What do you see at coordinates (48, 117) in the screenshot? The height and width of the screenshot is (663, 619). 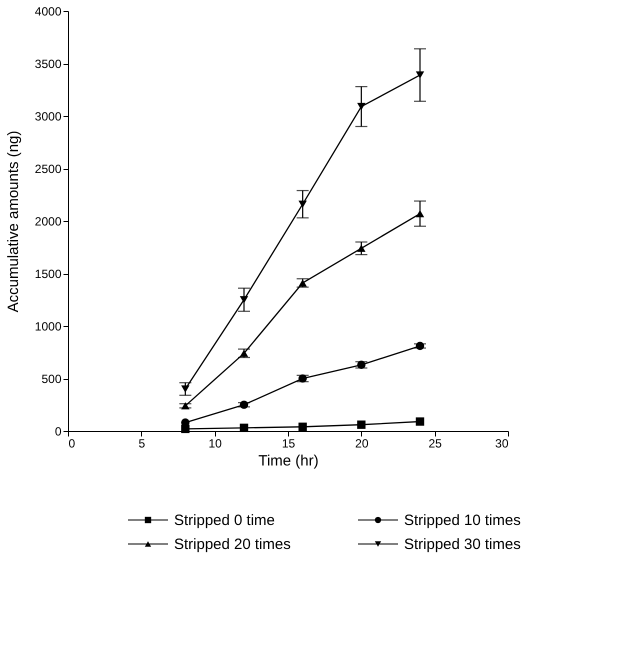 I see `y-tick-label: 3000` at bounding box center [48, 117].